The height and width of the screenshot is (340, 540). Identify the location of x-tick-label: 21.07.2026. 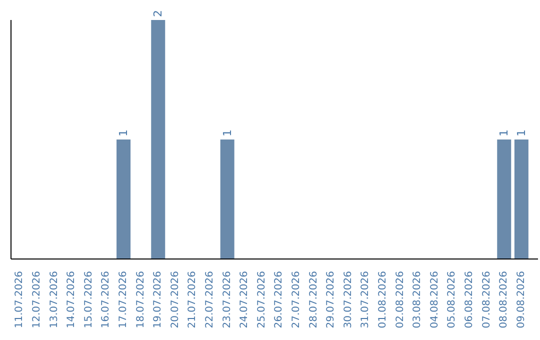
(192, 299).